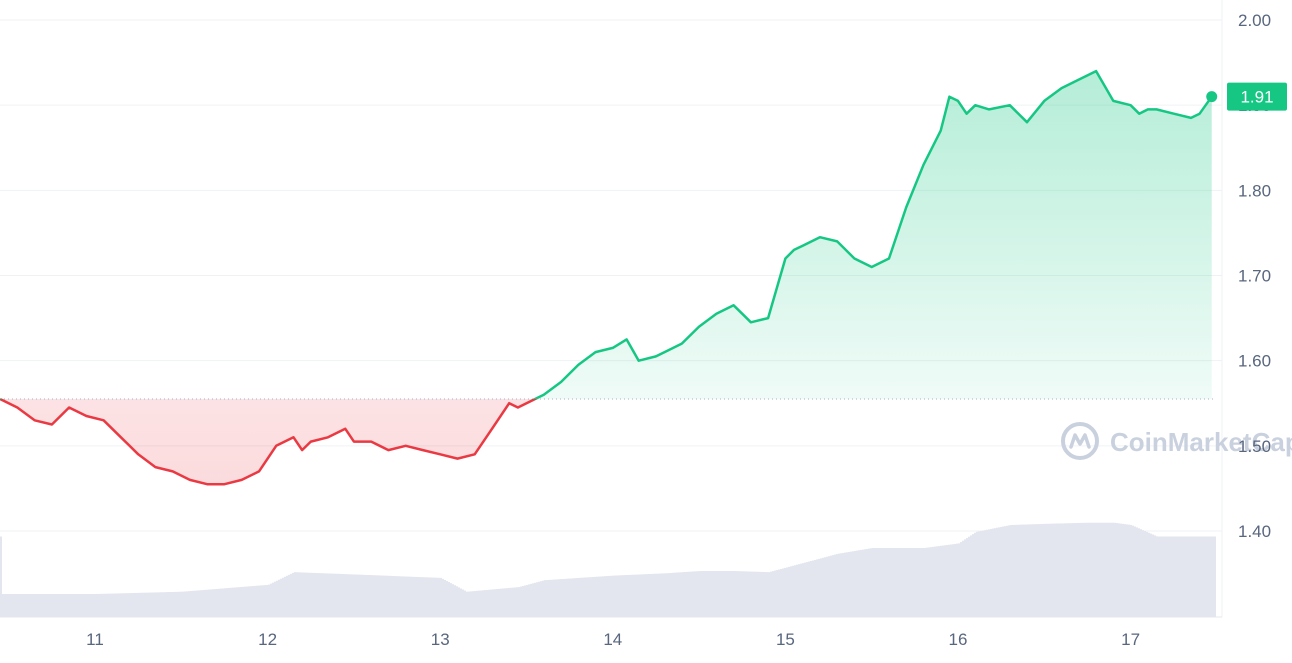  What do you see at coordinates (1254, 531) in the screenshot?
I see `y-tick-label: 1.40` at bounding box center [1254, 531].